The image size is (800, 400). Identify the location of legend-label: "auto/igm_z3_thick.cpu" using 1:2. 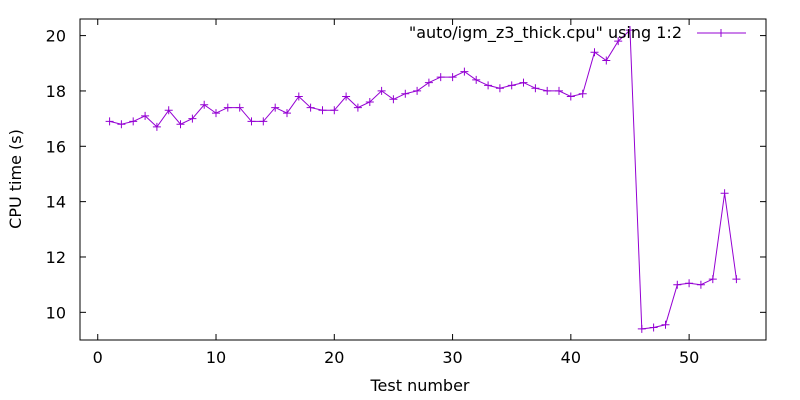
(545, 33).